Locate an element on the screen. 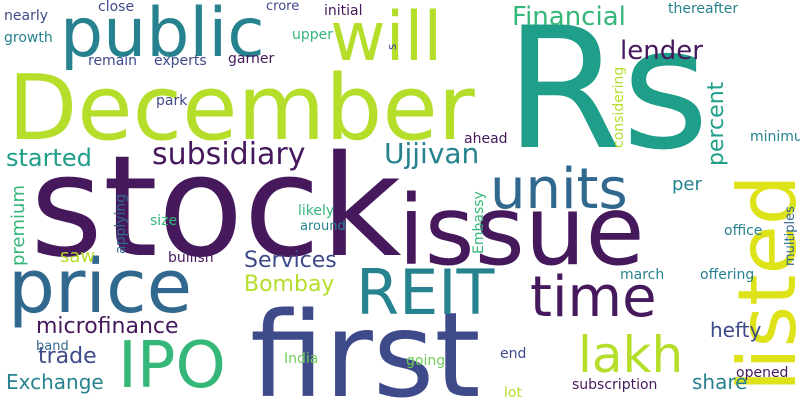 This screenshot has height=400, width=800. word-around: around is located at coordinates (323, 226).